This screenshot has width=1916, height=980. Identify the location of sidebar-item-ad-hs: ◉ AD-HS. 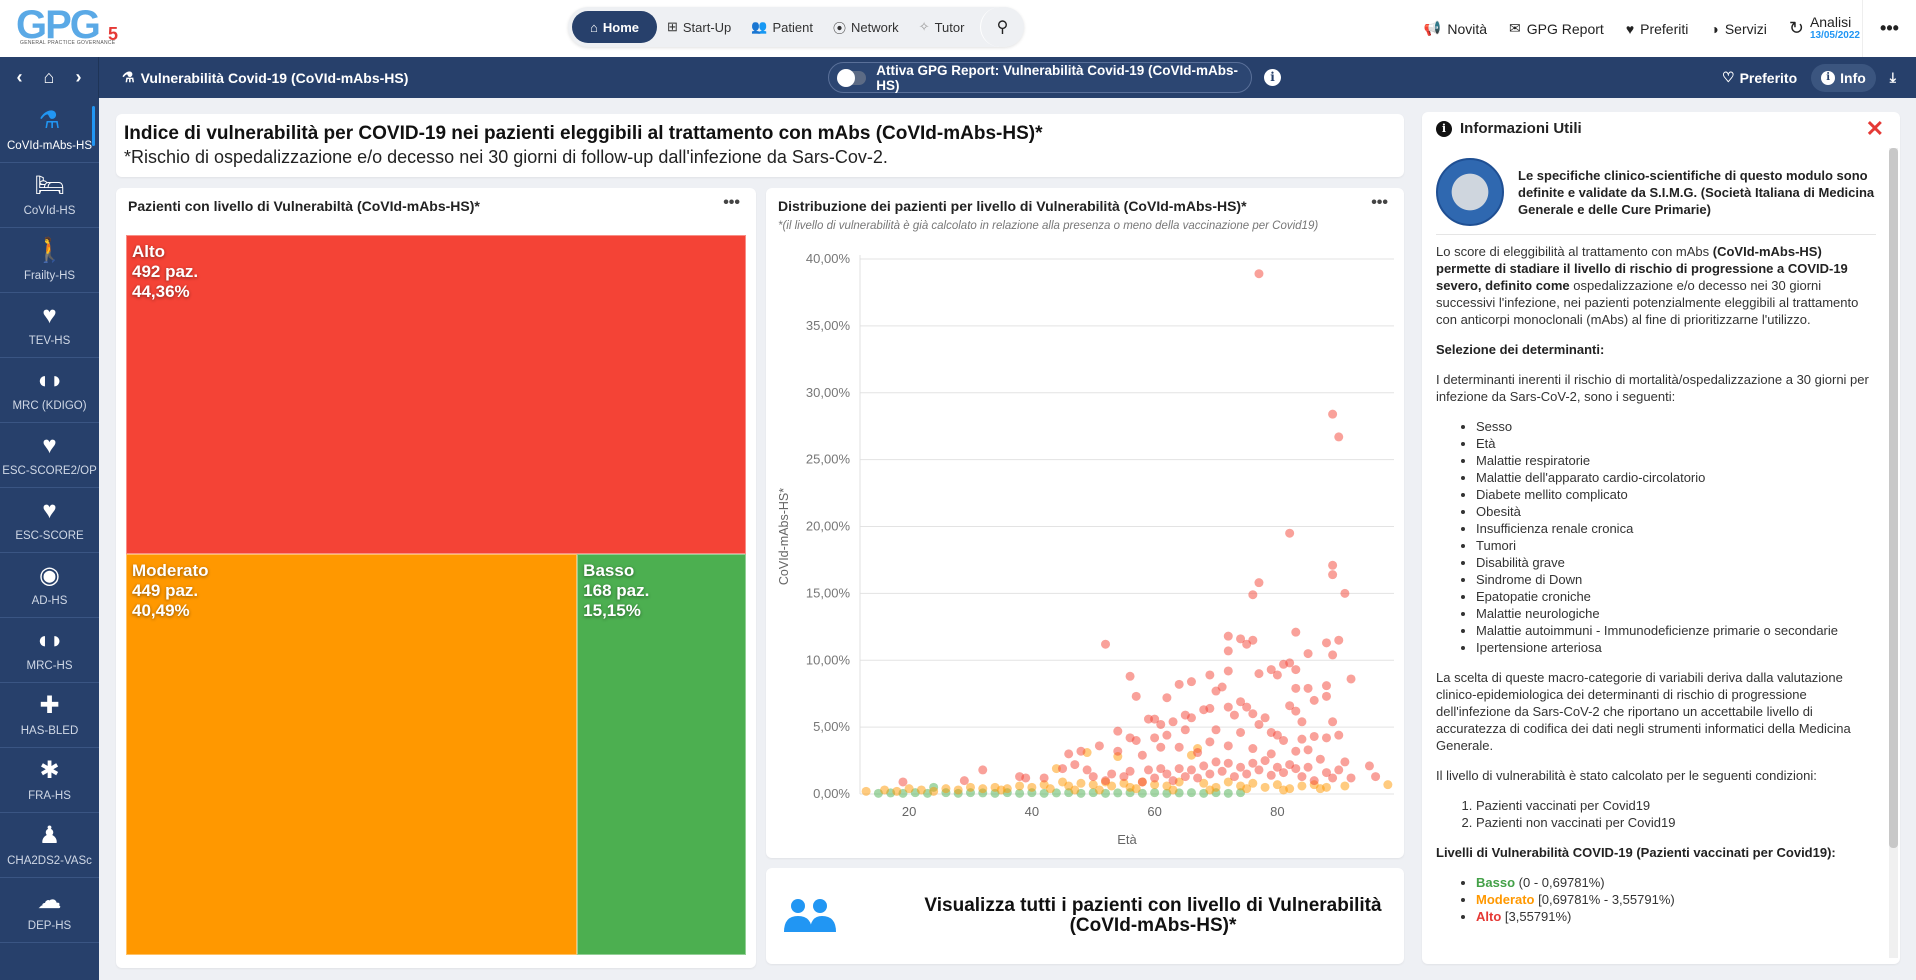
(49, 585).